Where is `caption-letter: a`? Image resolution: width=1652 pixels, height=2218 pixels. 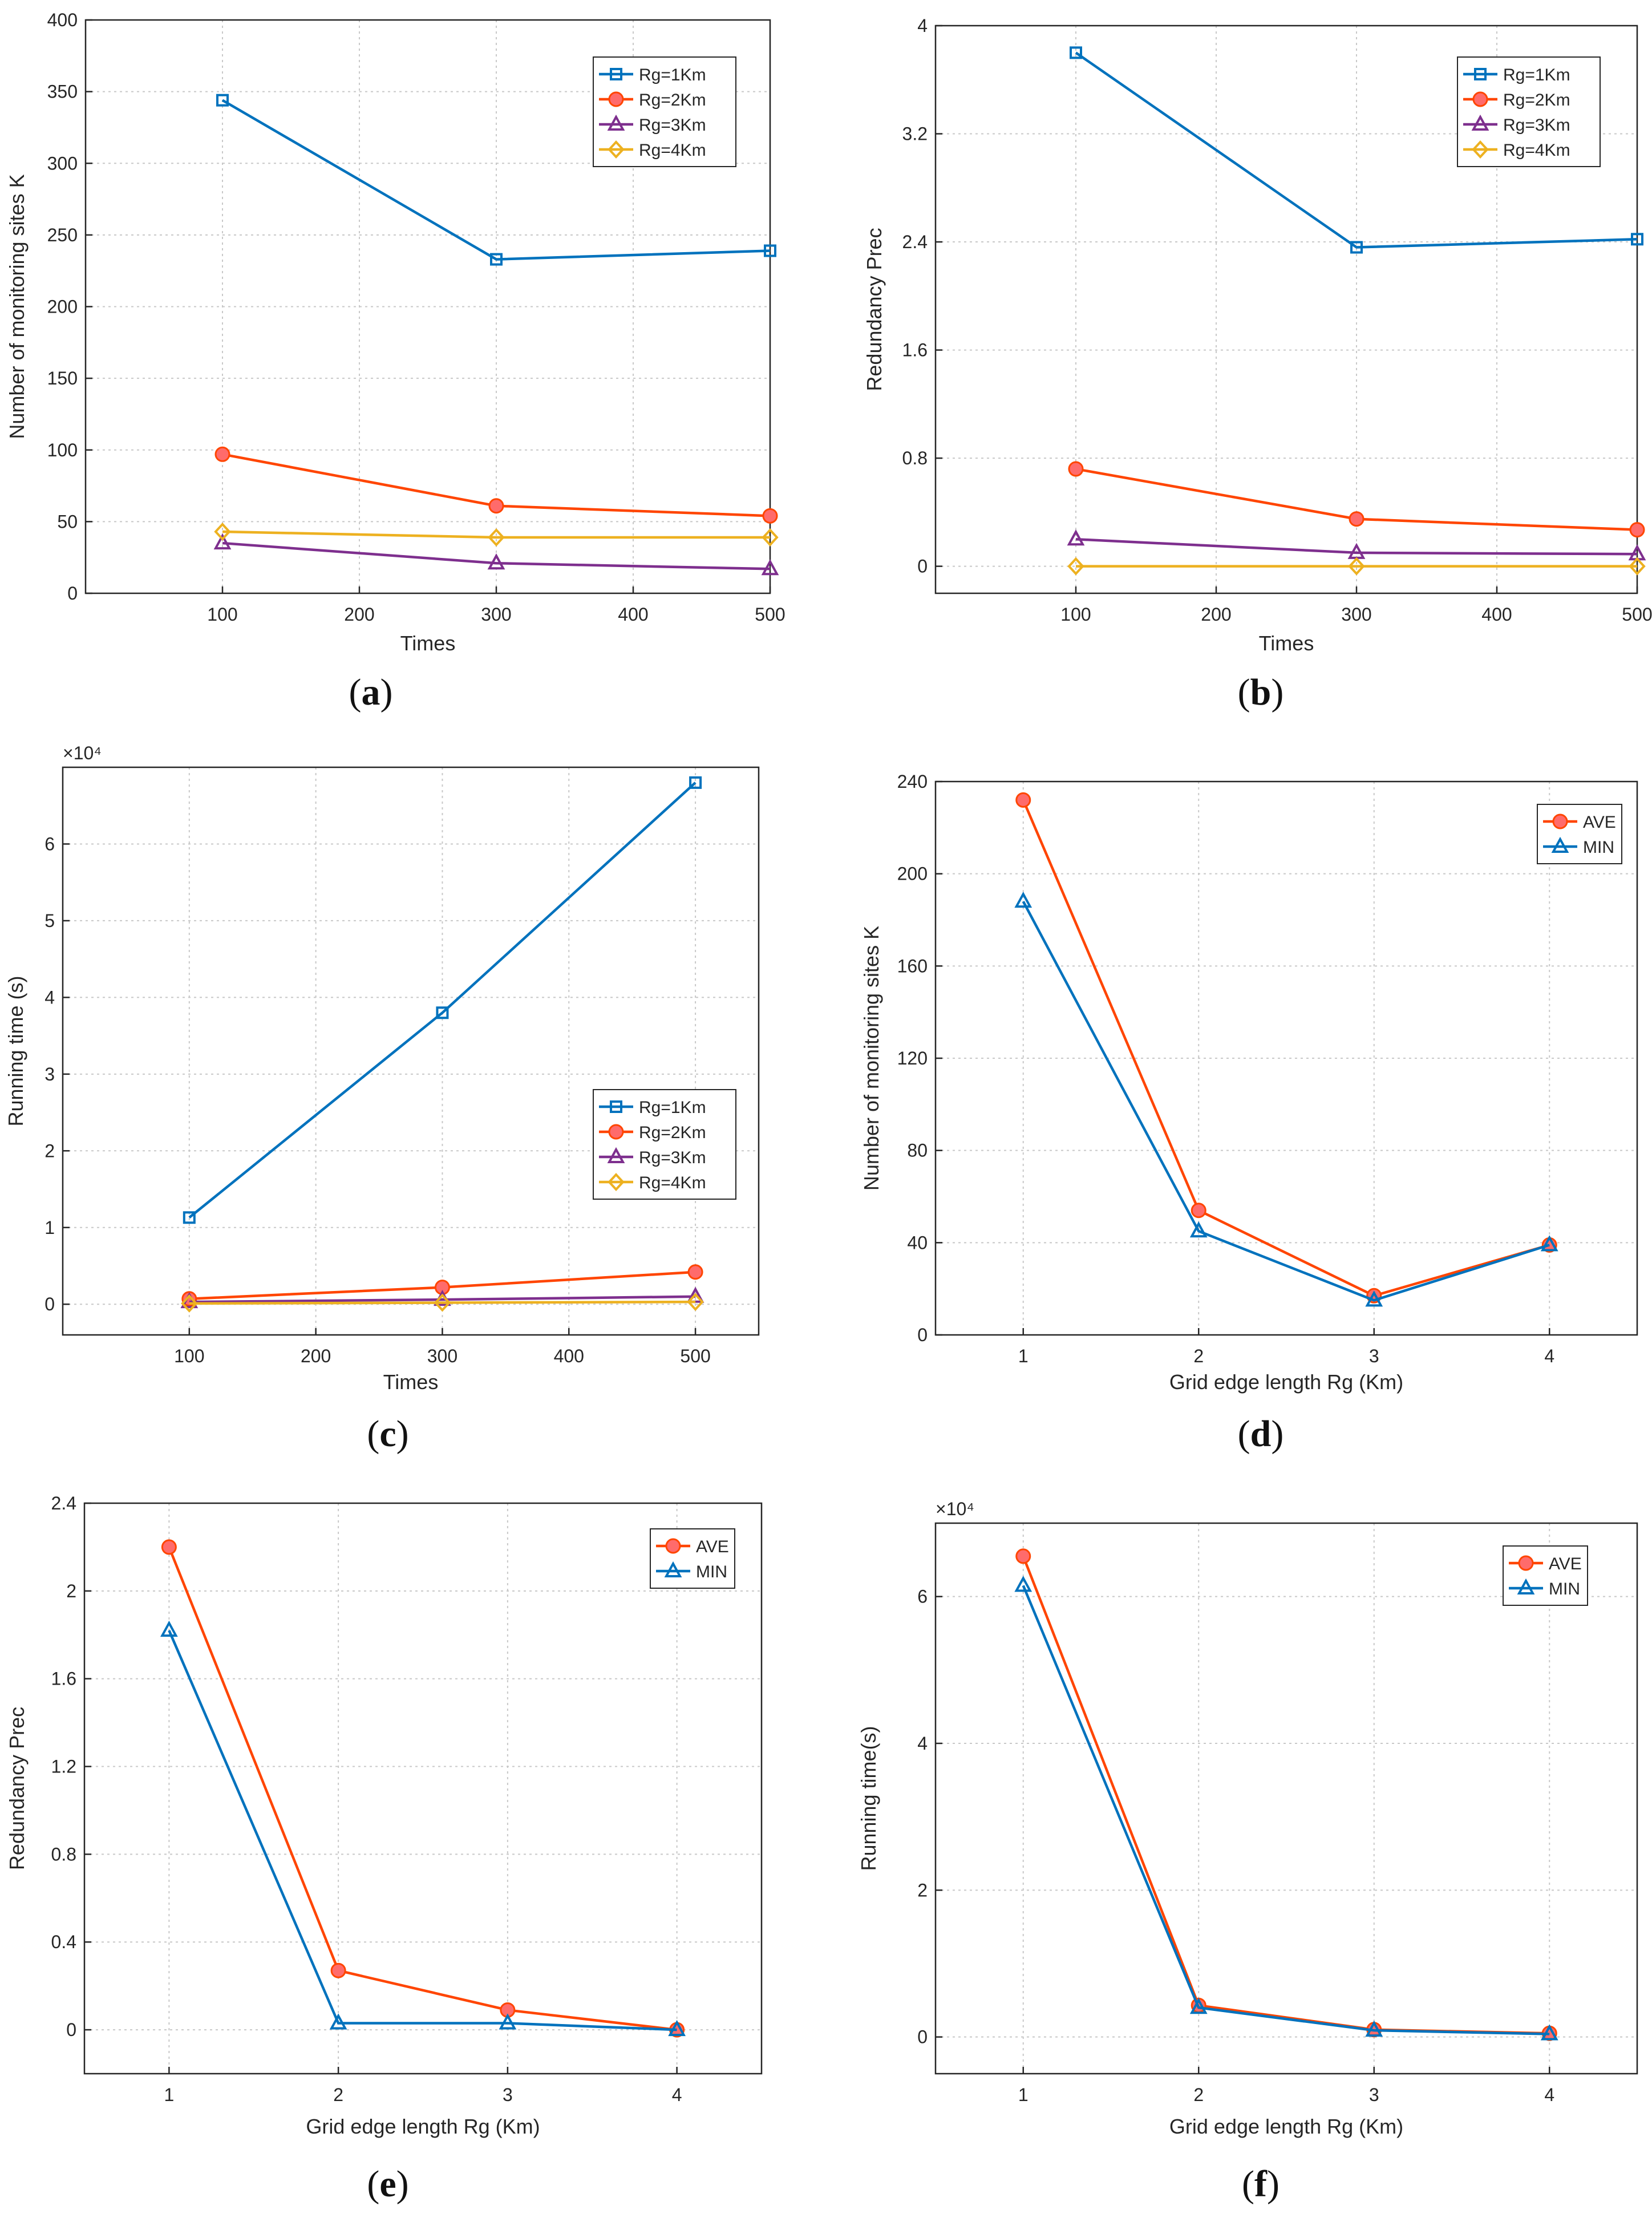 caption-letter: a is located at coordinates (371, 692).